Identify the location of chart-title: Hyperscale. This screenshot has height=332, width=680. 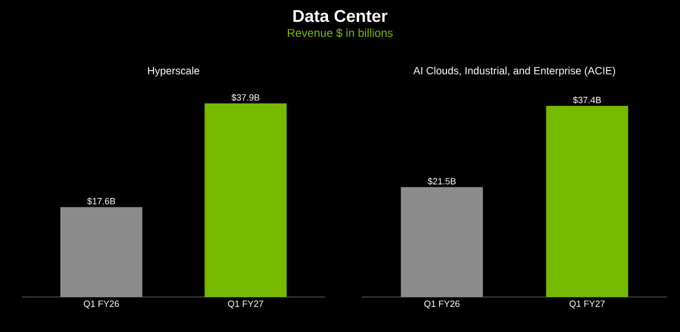
(174, 71).